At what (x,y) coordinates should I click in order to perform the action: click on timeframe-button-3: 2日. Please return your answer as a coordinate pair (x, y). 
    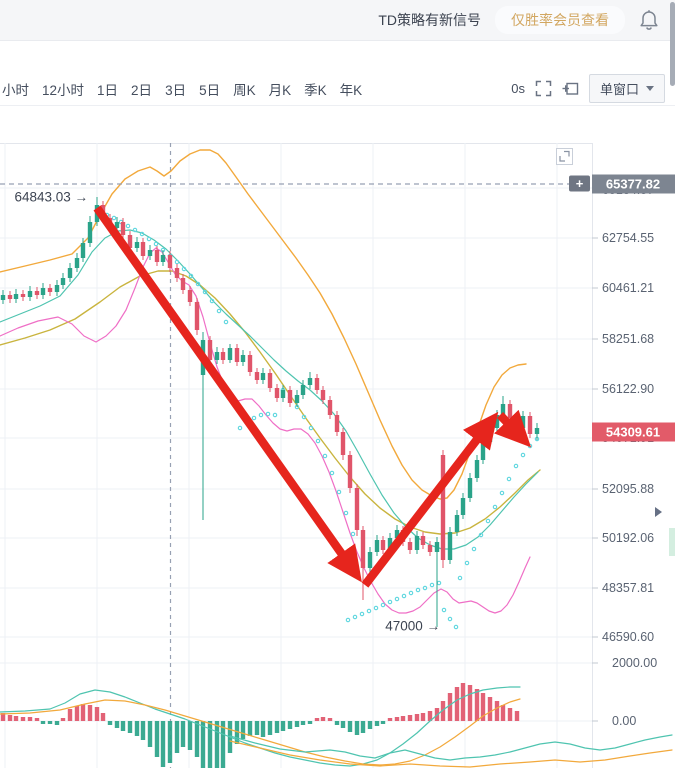
    Looking at the image, I should click on (142, 90).